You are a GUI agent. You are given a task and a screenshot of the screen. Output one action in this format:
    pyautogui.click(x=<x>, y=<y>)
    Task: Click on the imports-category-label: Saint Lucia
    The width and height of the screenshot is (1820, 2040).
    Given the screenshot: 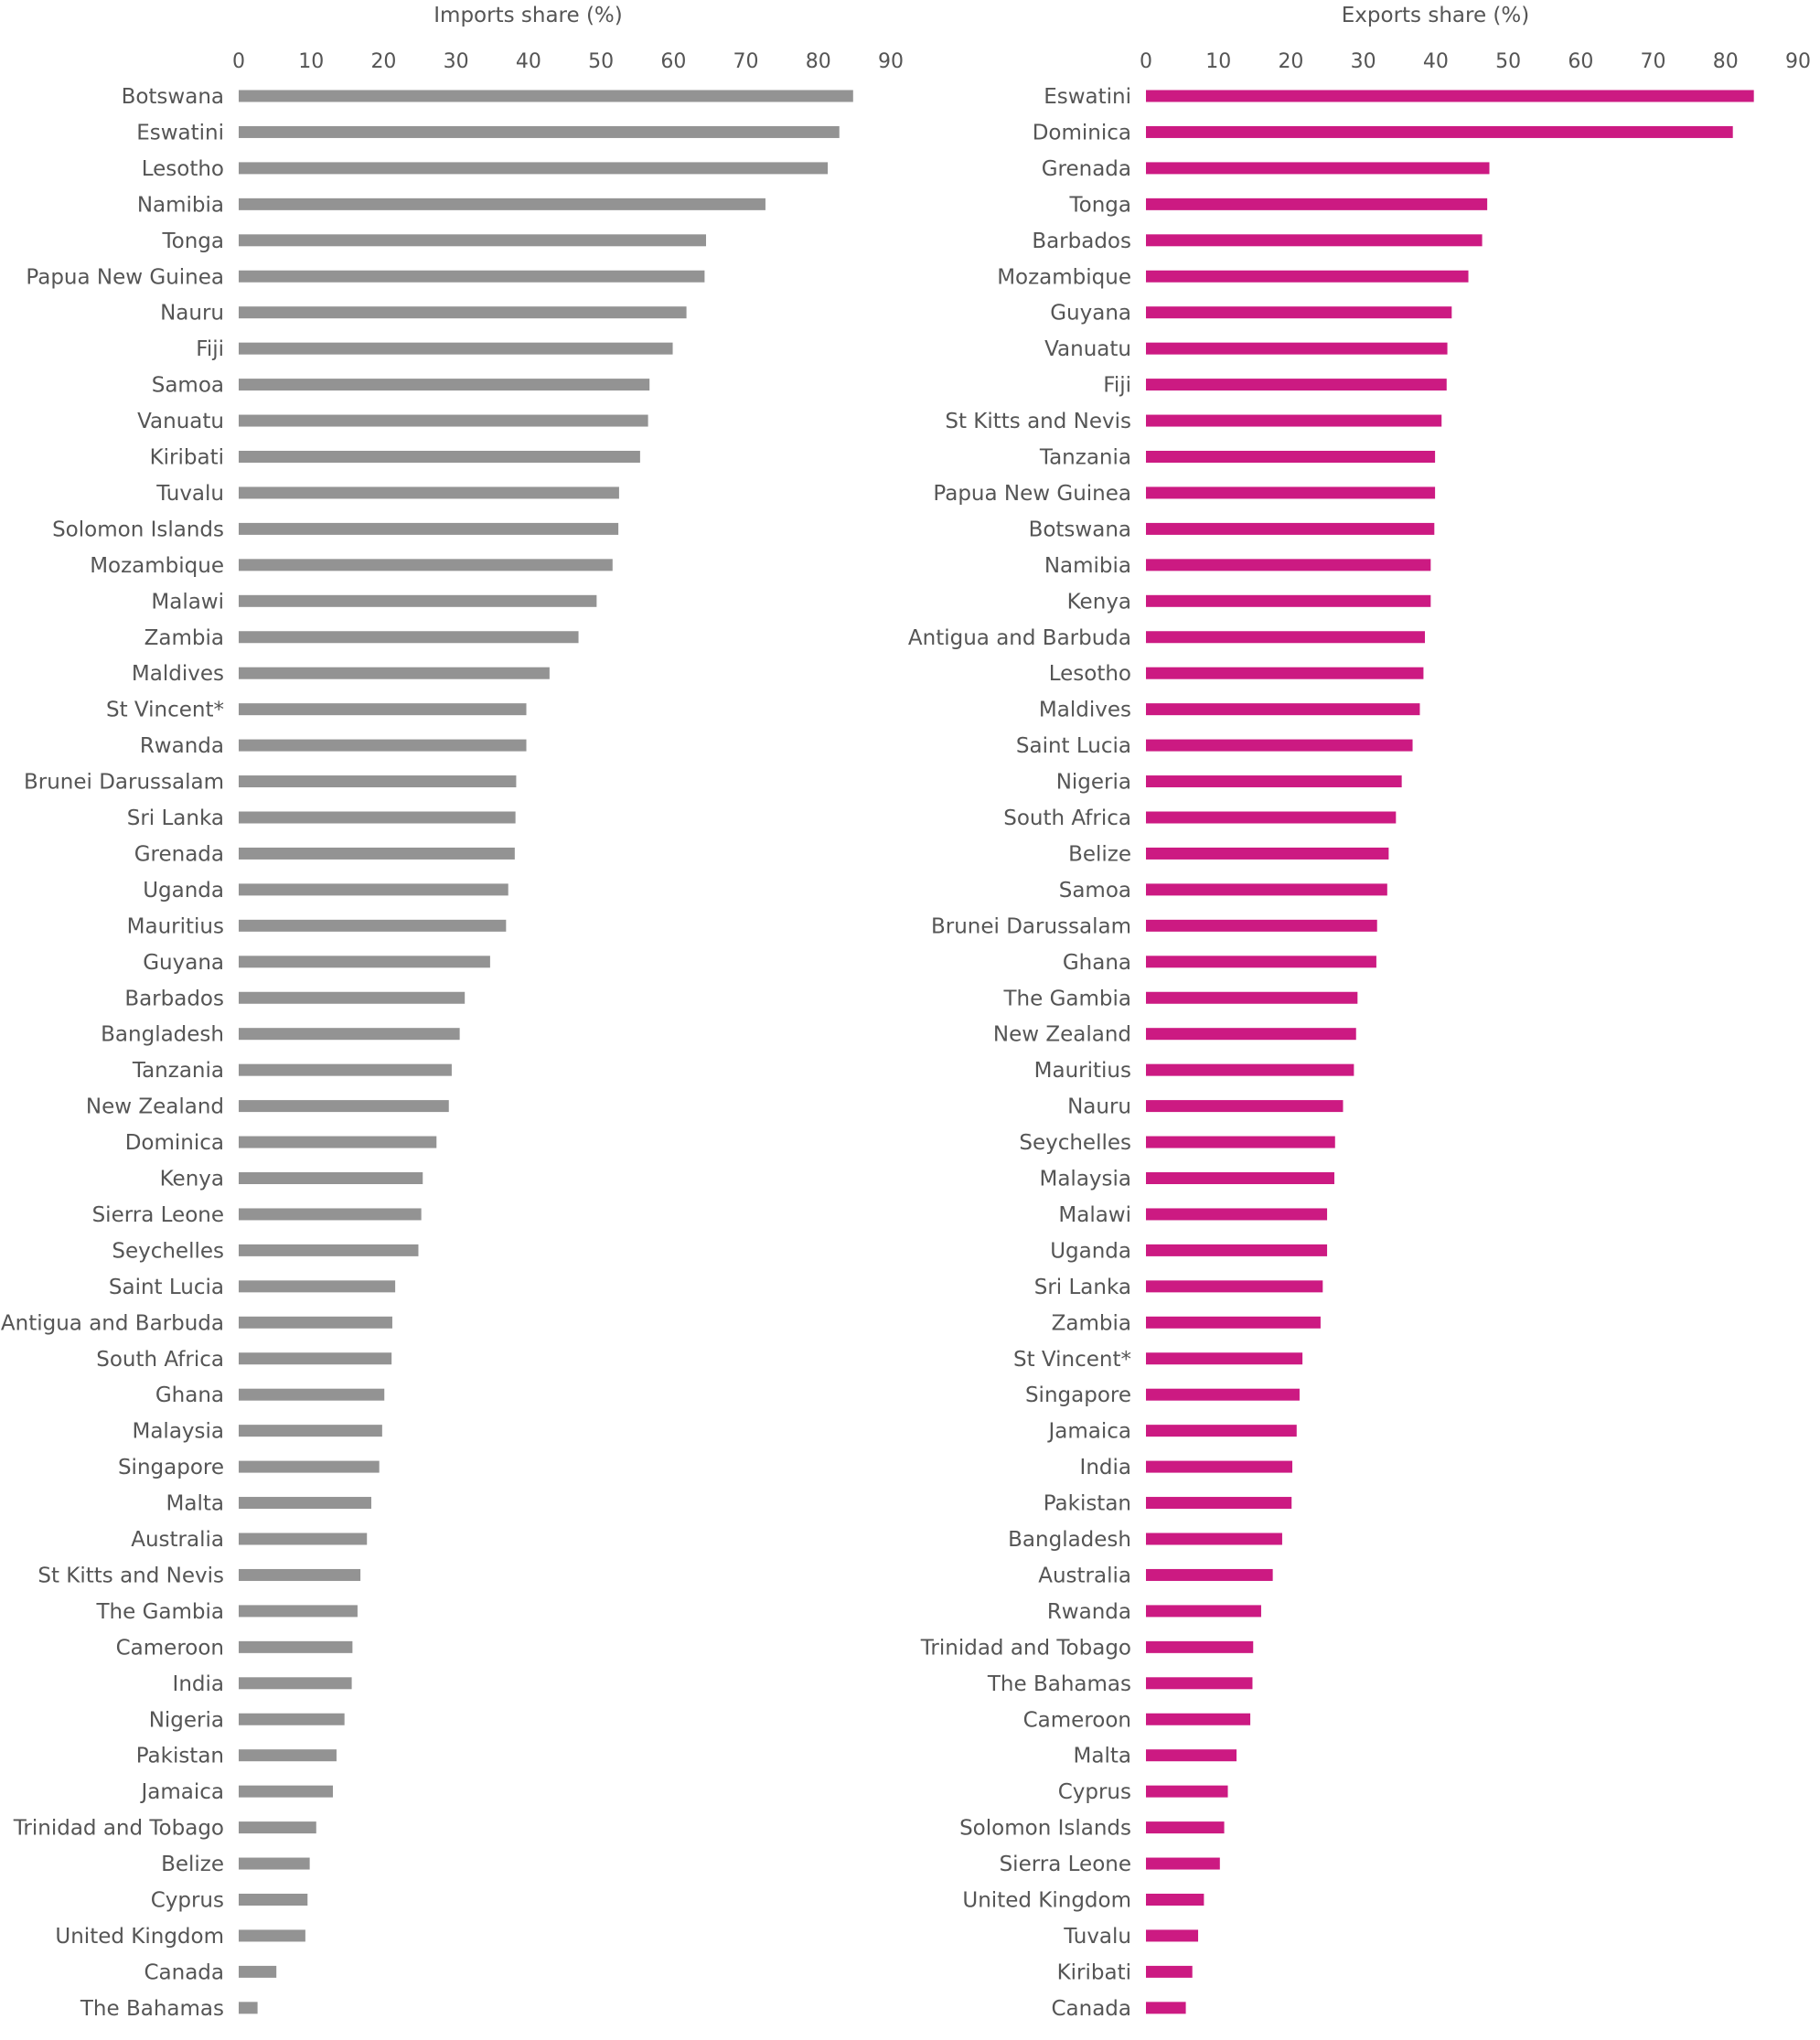 What is the action you would take?
    pyautogui.click(x=166, y=1287)
    